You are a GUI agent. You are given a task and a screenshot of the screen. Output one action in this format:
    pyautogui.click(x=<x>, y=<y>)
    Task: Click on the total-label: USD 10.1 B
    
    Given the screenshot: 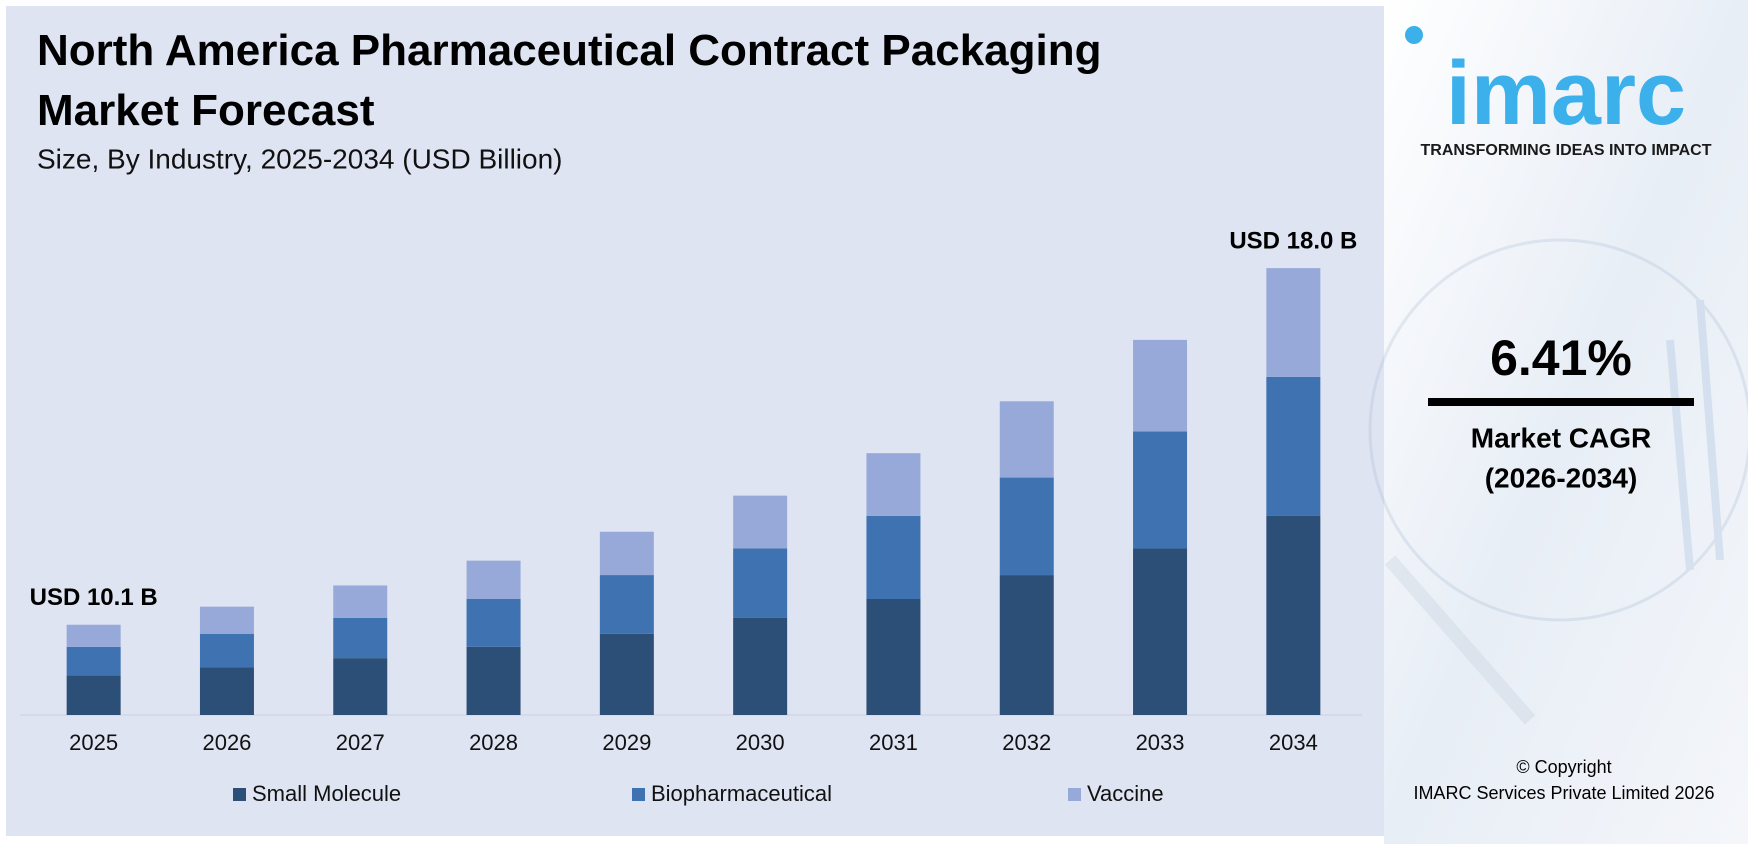 What is the action you would take?
    pyautogui.click(x=94, y=597)
    